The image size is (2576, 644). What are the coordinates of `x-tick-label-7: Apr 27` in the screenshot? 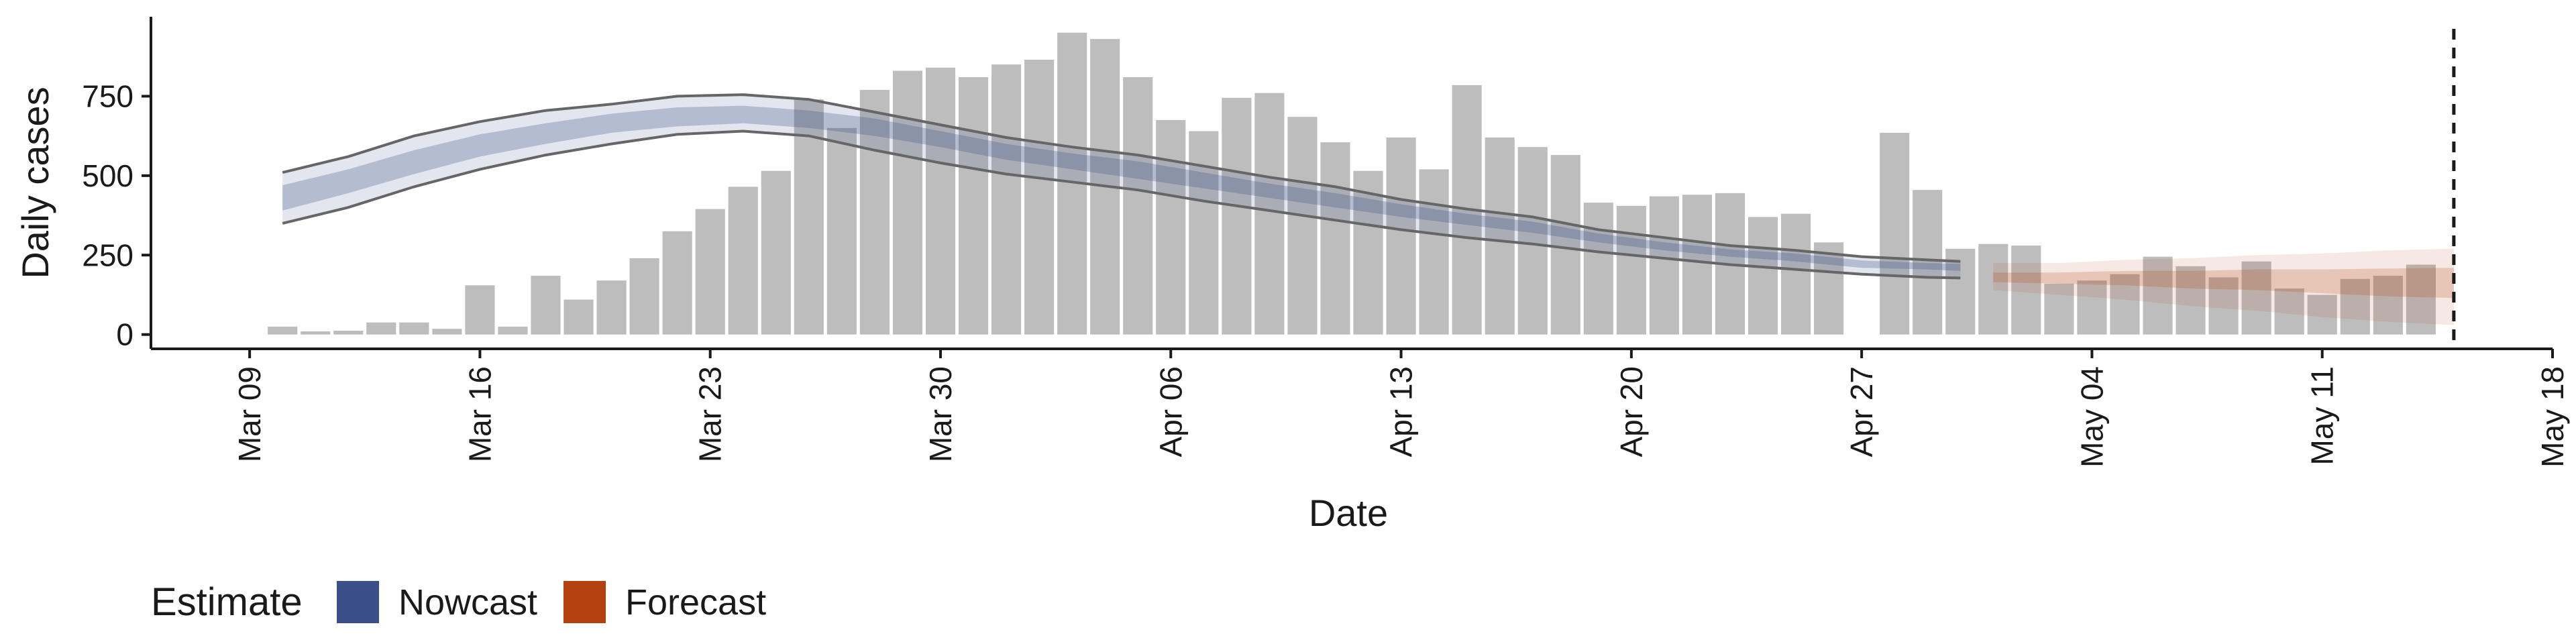 It's located at (1861, 412).